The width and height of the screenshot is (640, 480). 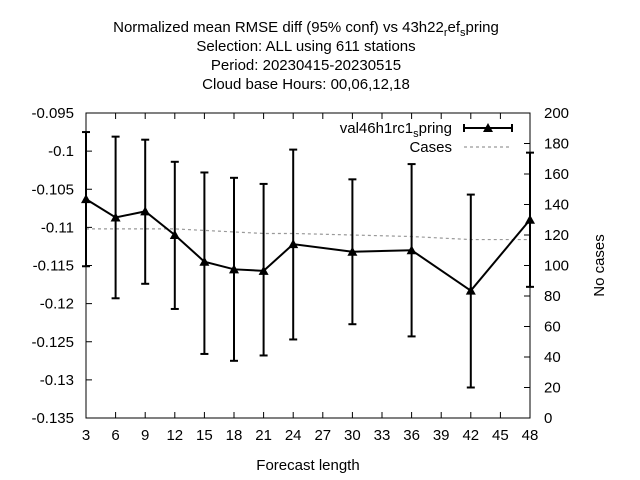 What do you see at coordinates (352, 435) in the screenshot?
I see `x-tick-label: 30` at bounding box center [352, 435].